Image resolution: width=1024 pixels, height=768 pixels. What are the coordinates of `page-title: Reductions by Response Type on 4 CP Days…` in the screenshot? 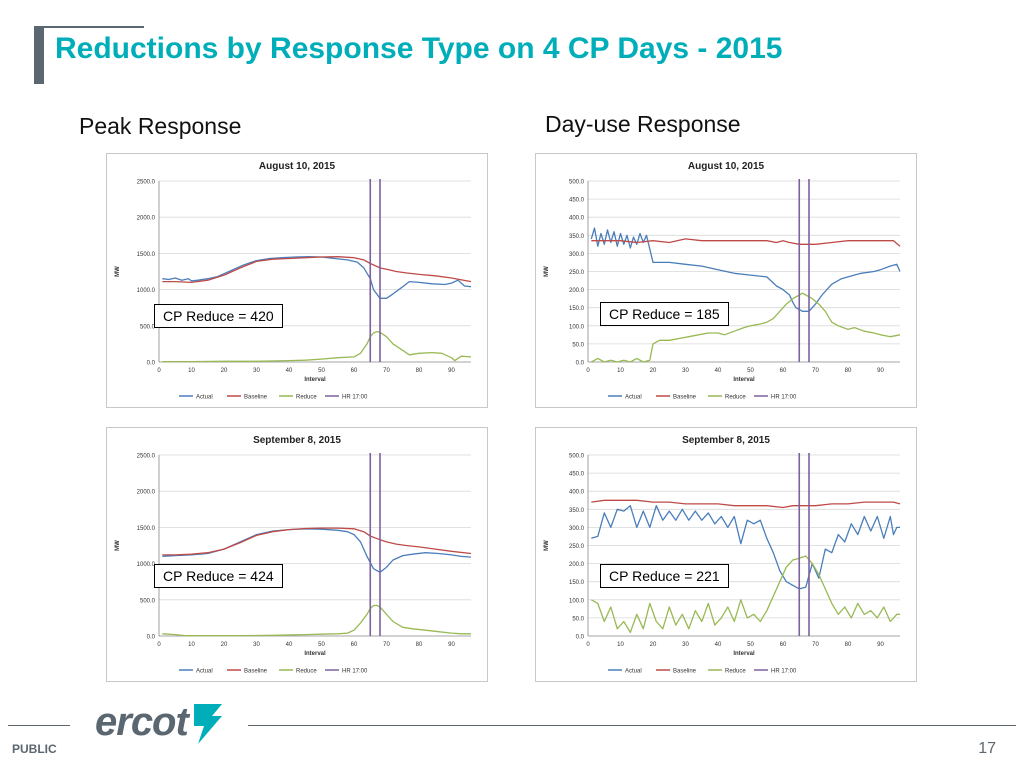 It's located at (419, 48).